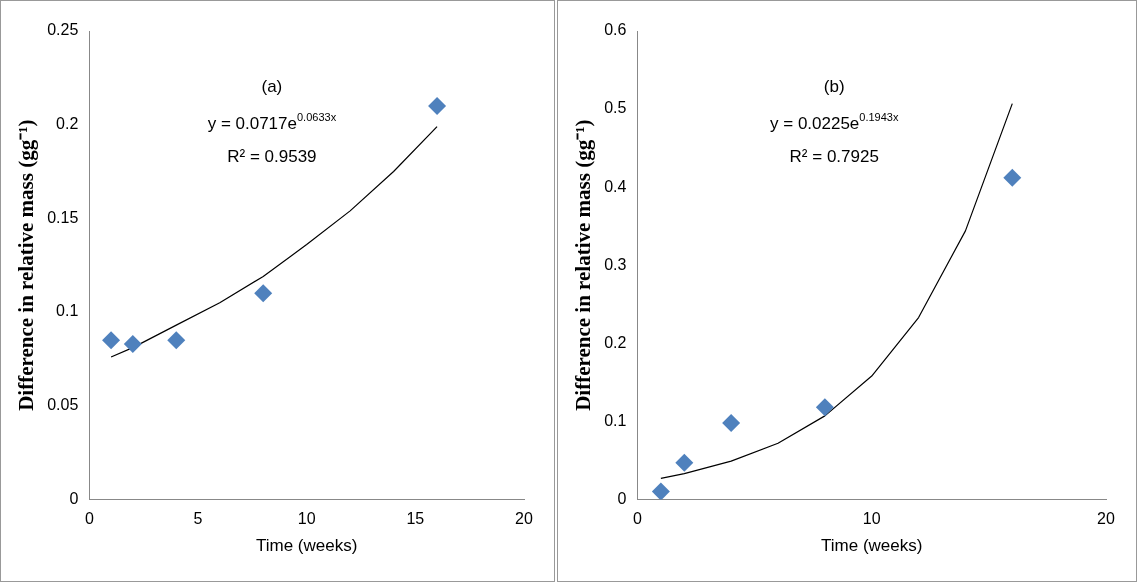 The width and height of the screenshot is (1139, 582). What do you see at coordinates (615, 30) in the screenshot?
I see `y-tick-label: 0.6` at bounding box center [615, 30].